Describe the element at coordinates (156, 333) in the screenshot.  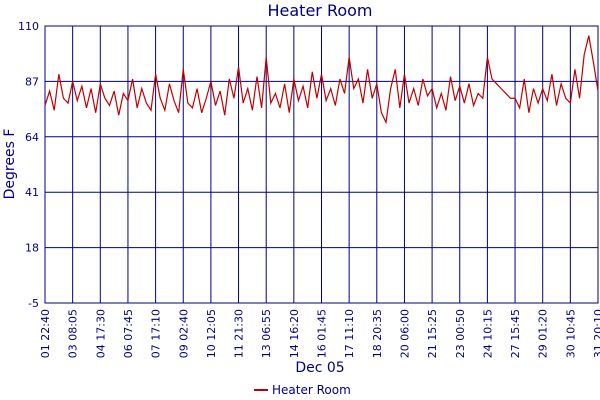
I see `x-tick-label: 07 17:10` at that location.